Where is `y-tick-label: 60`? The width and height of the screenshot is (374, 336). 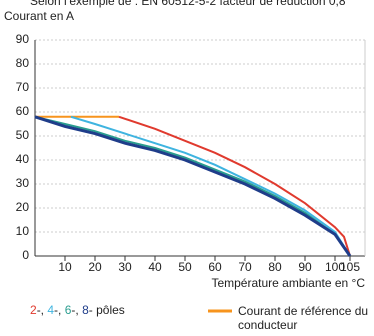
y-tick-label: 60 is located at coordinates (23, 111).